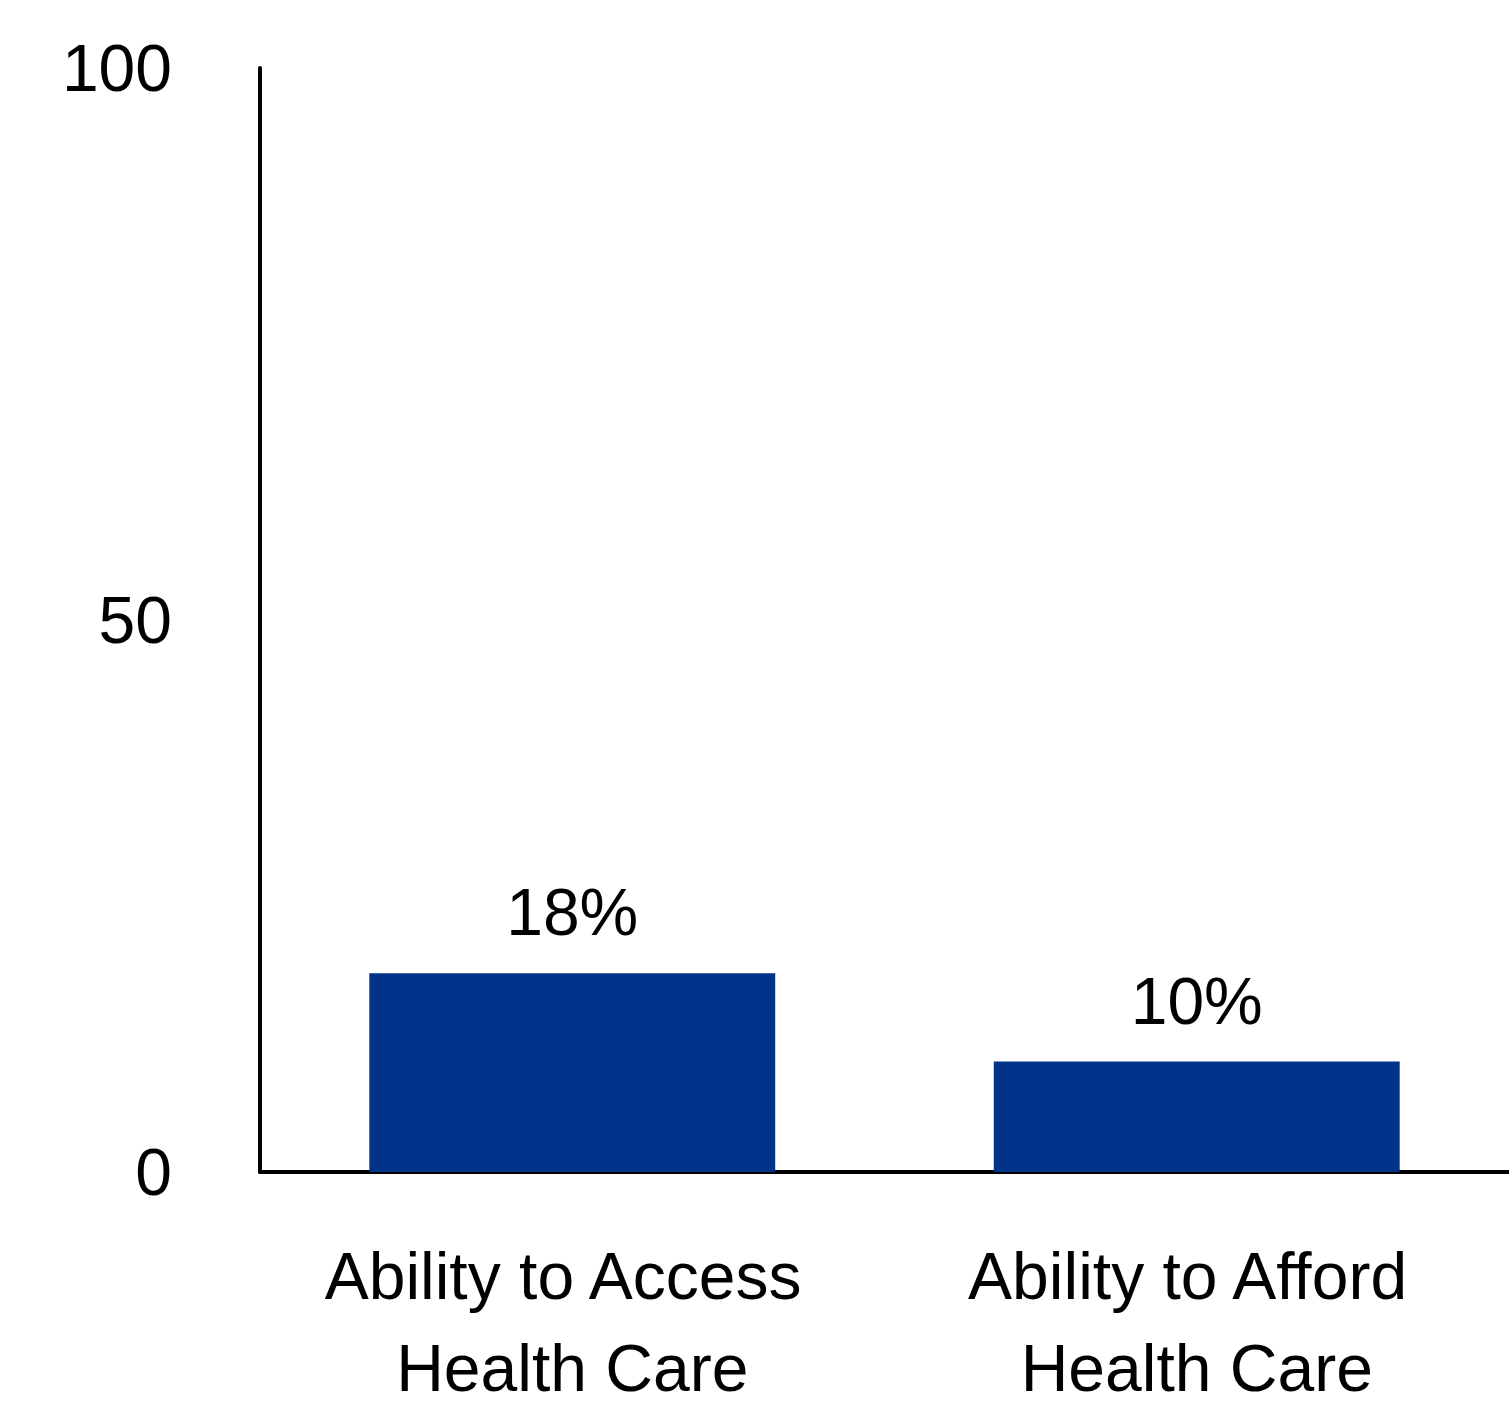 The height and width of the screenshot is (1414, 1509). What do you see at coordinates (153, 1172) in the screenshot?
I see `y-tick-label: 0` at bounding box center [153, 1172].